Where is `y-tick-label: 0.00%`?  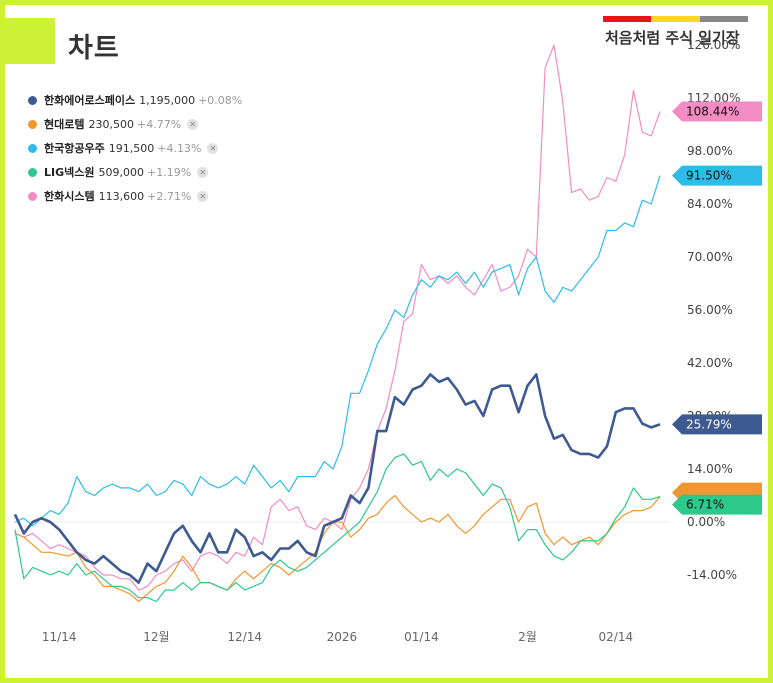 y-tick-label: 0.00% is located at coordinates (706, 522).